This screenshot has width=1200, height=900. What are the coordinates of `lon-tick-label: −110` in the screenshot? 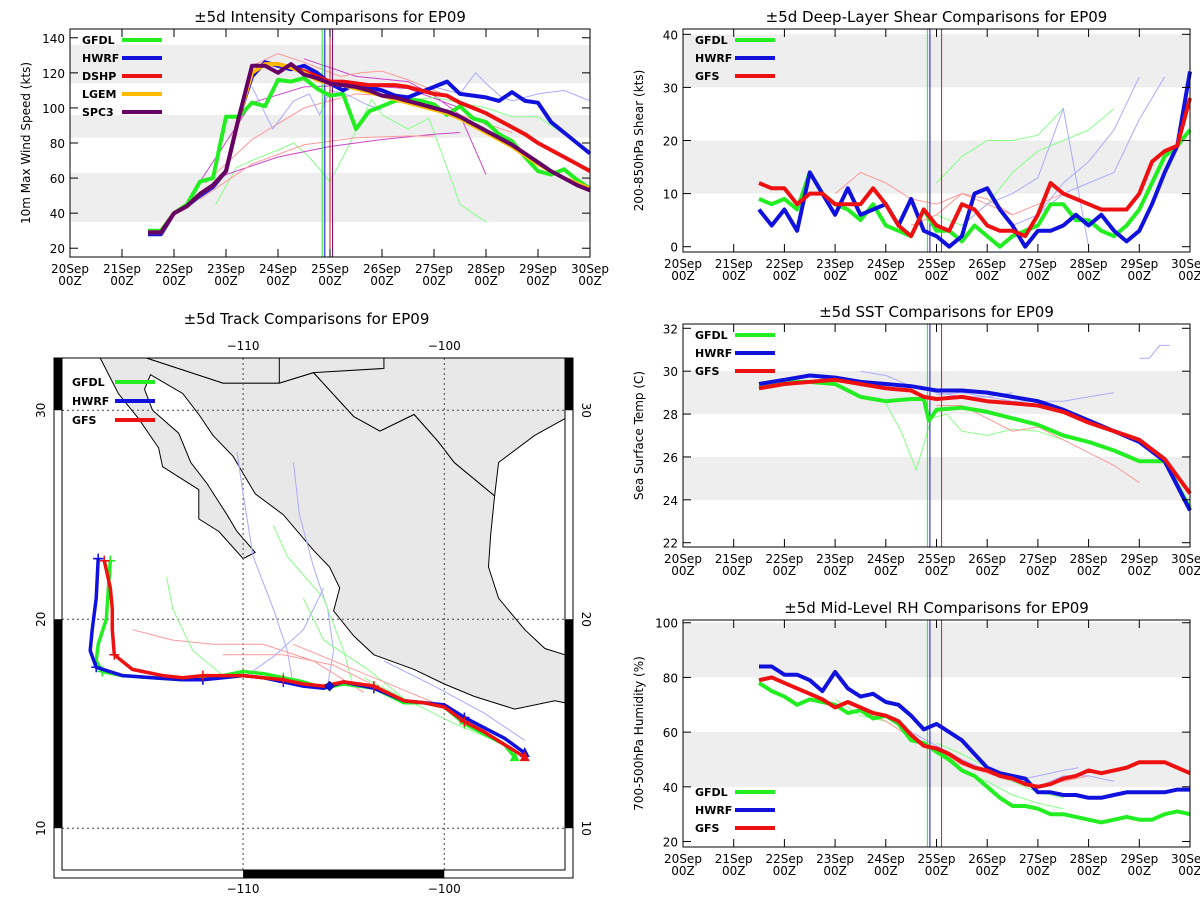 It's located at (243, 889).